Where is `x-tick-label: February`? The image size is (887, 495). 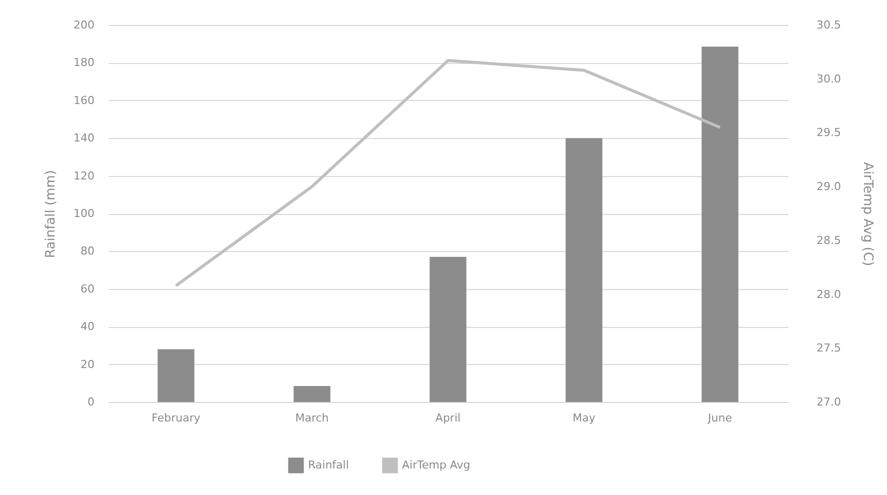
x-tick-label: February is located at coordinates (176, 418).